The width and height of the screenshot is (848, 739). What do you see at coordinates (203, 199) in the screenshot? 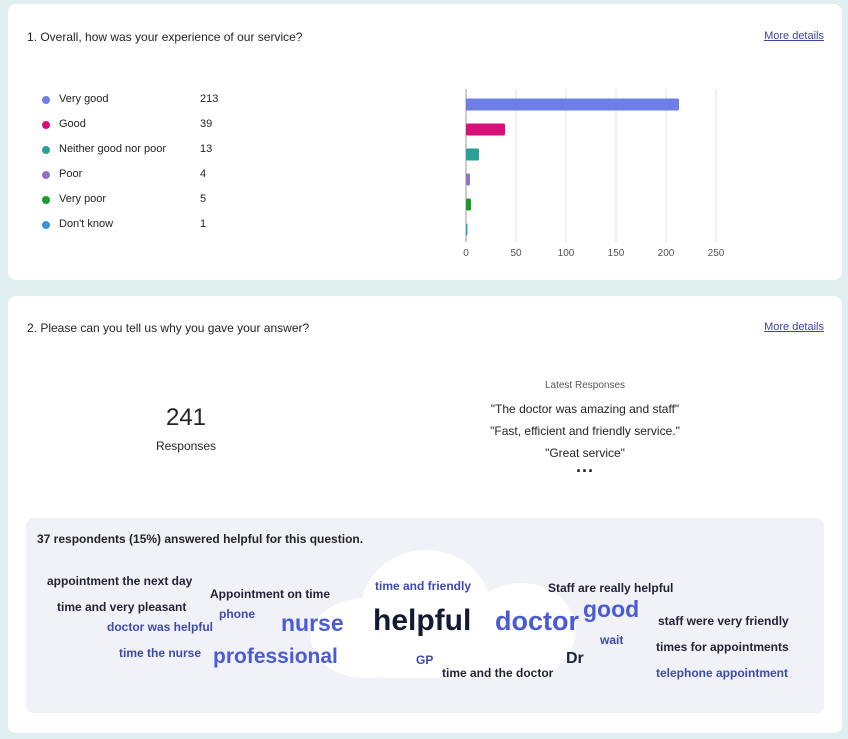
I see `legend-count: 5` at bounding box center [203, 199].